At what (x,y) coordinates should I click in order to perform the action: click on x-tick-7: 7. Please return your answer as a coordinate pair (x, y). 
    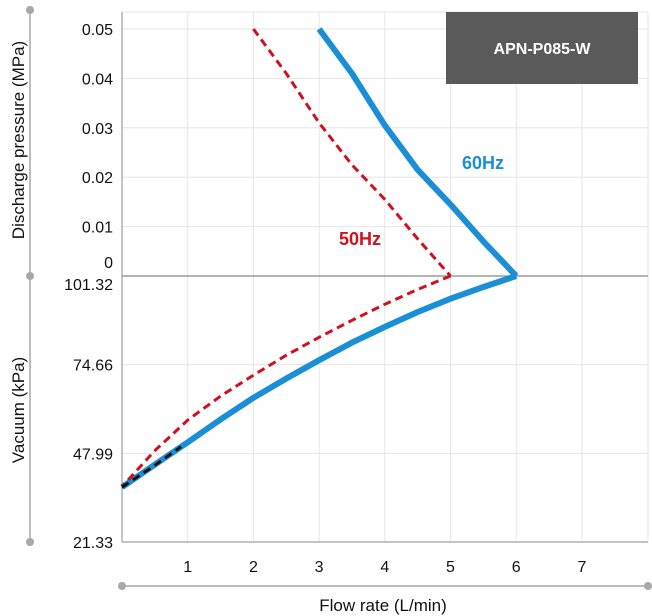
    Looking at the image, I should click on (581, 567).